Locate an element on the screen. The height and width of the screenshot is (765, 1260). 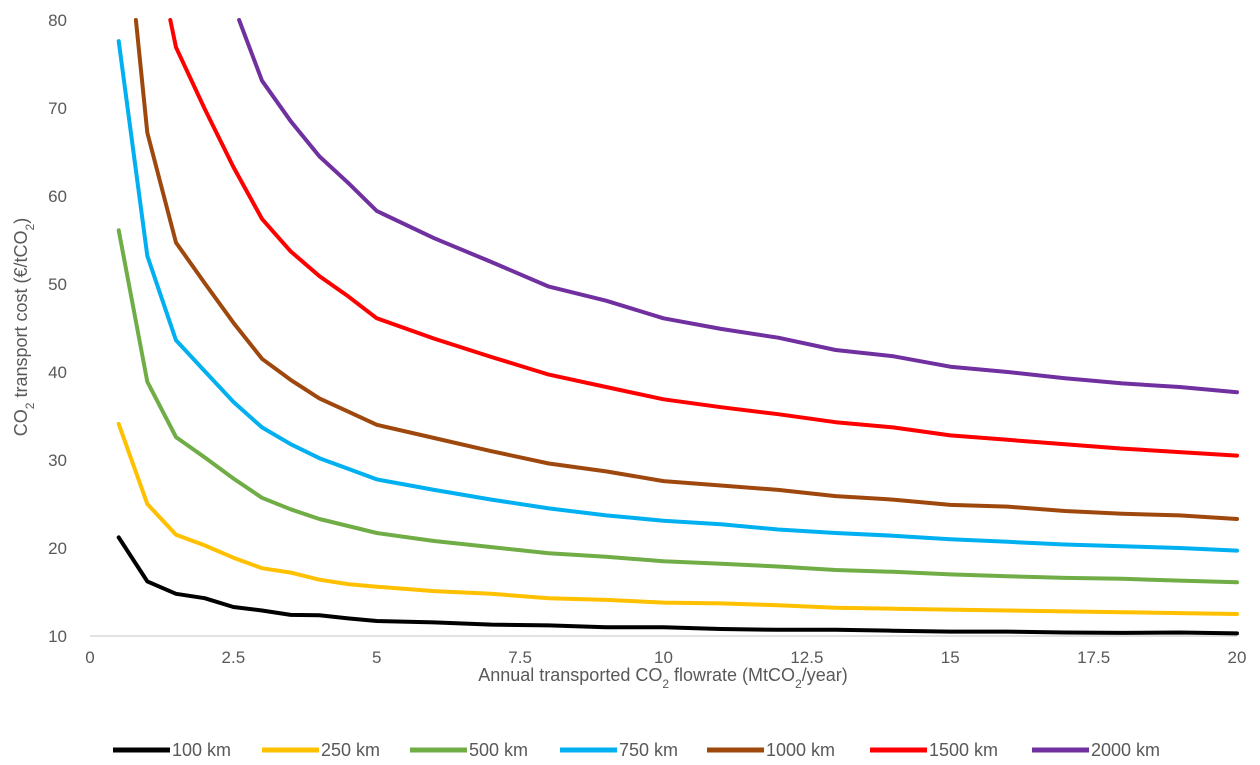
x-tick-labels: 0 2.5 5 7.5 10 12.5 15 17.5 20 is located at coordinates (665, 657).